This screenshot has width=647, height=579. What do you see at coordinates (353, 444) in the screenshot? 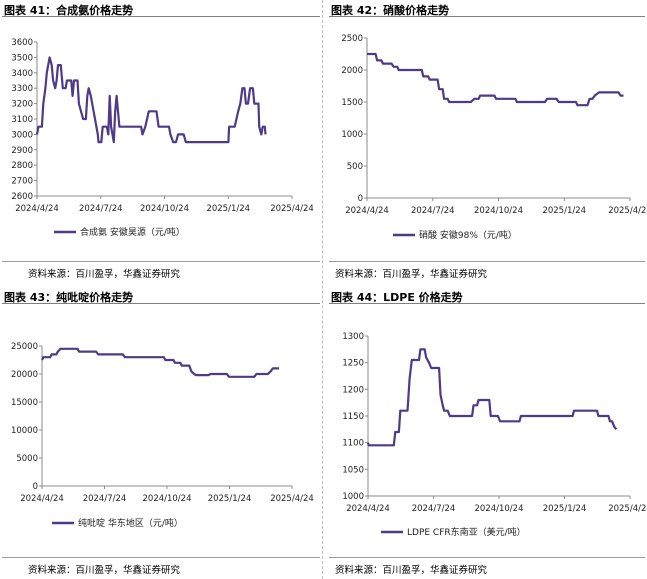
I see `y-tick-label: 1100` at bounding box center [353, 444].